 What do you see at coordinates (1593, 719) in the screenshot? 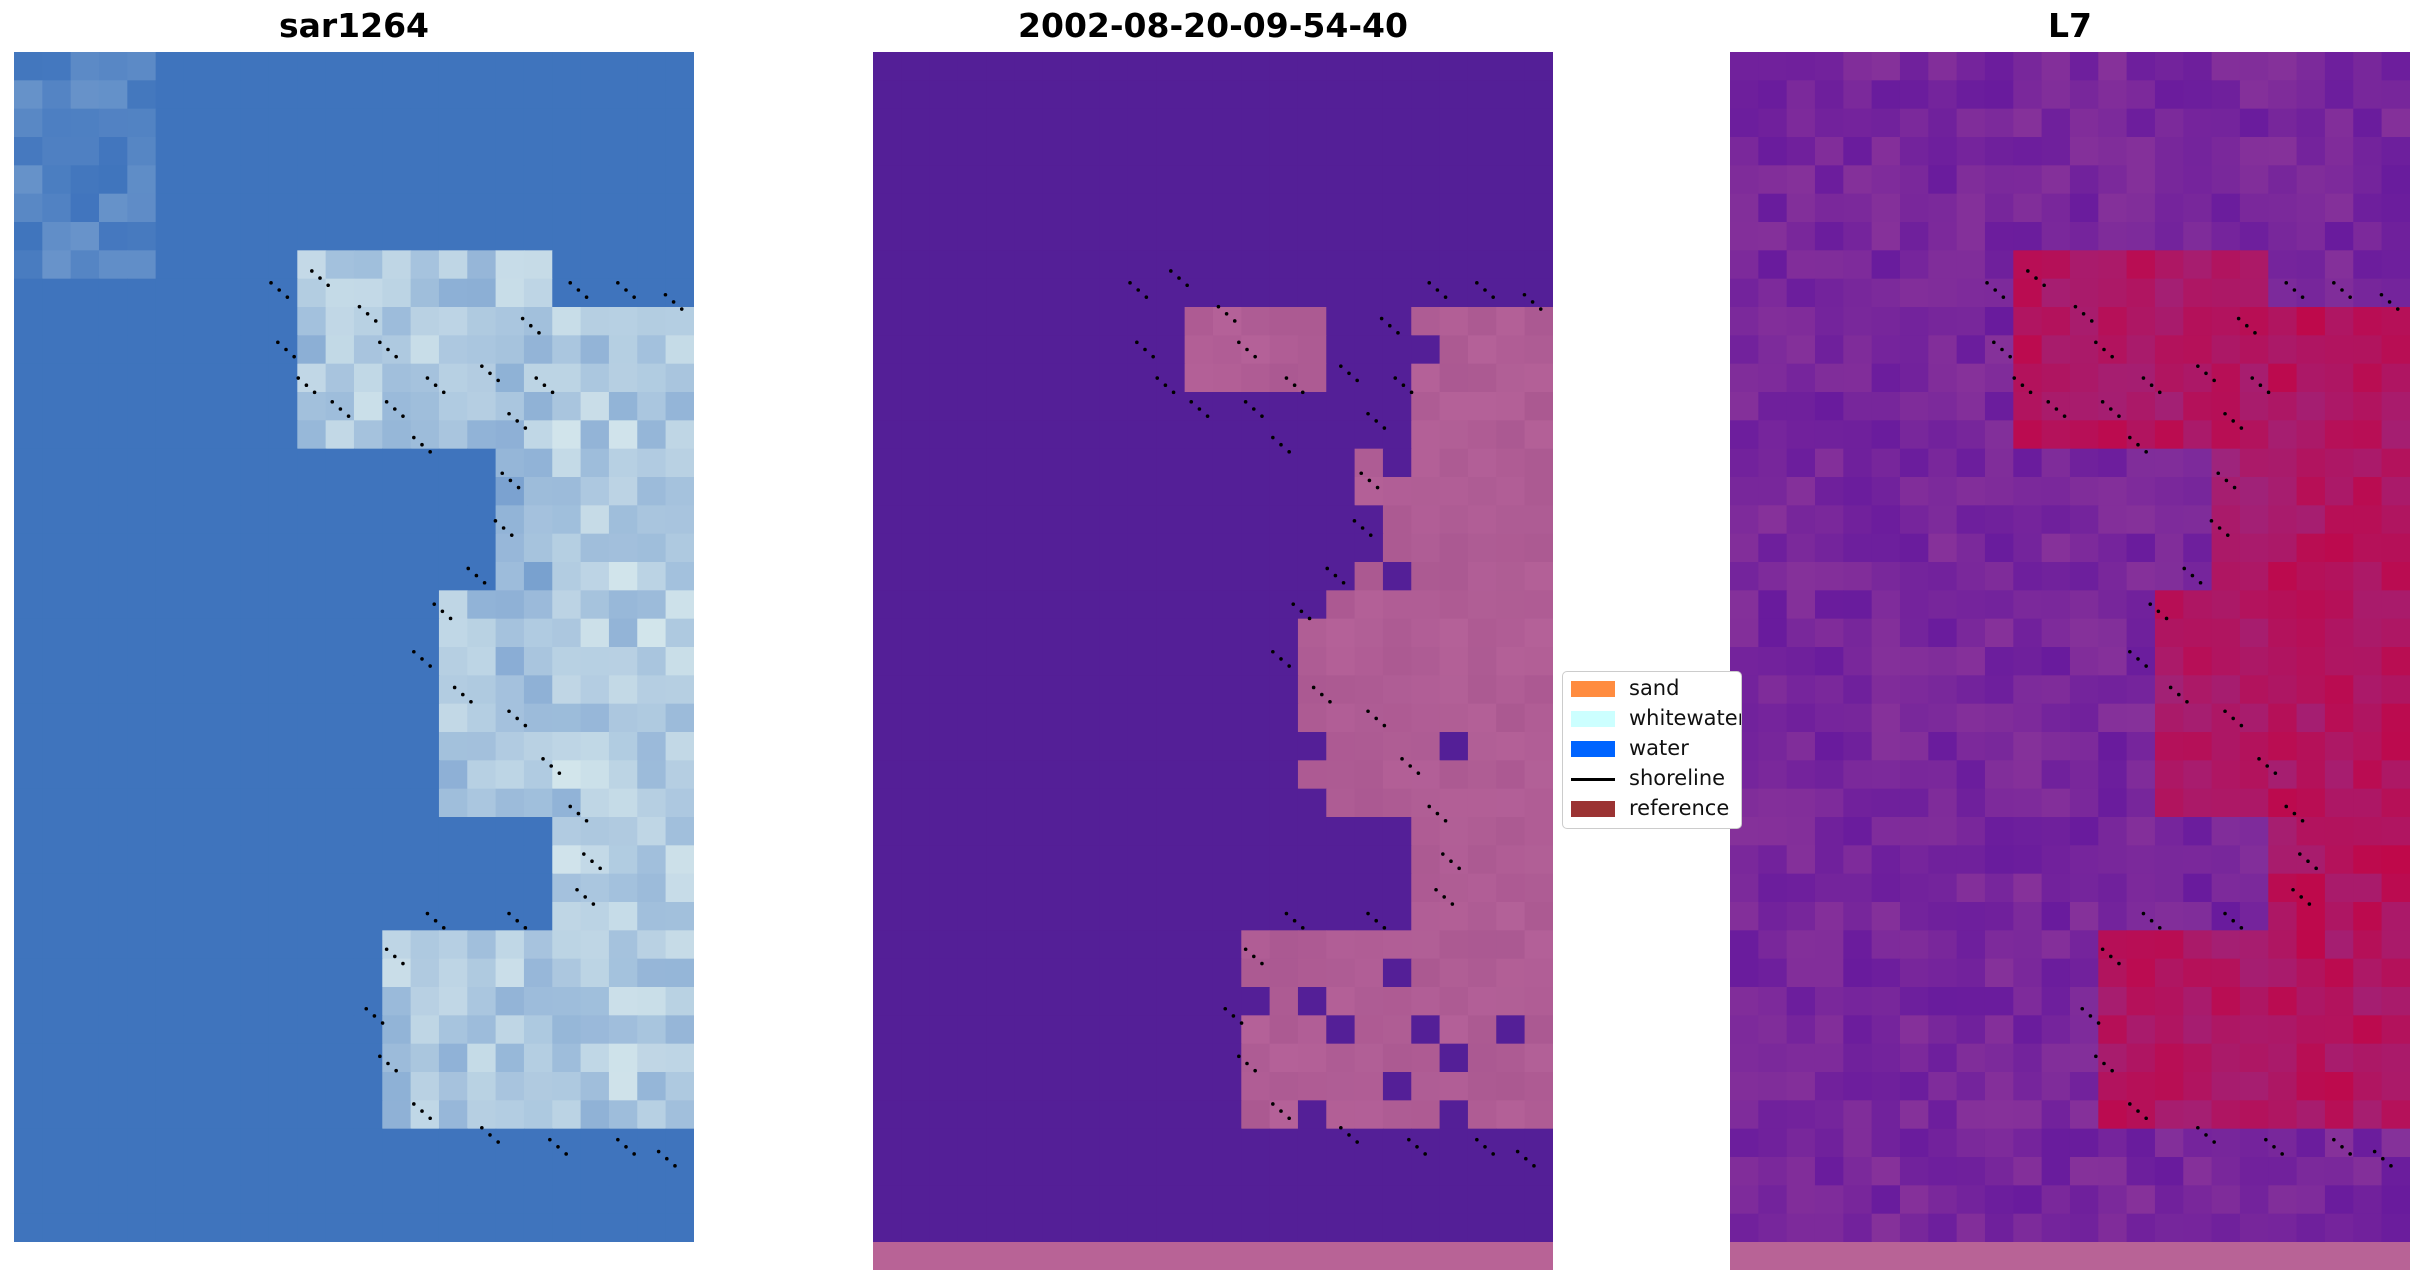
I see `legend-swatch-whitewater` at bounding box center [1593, 719].